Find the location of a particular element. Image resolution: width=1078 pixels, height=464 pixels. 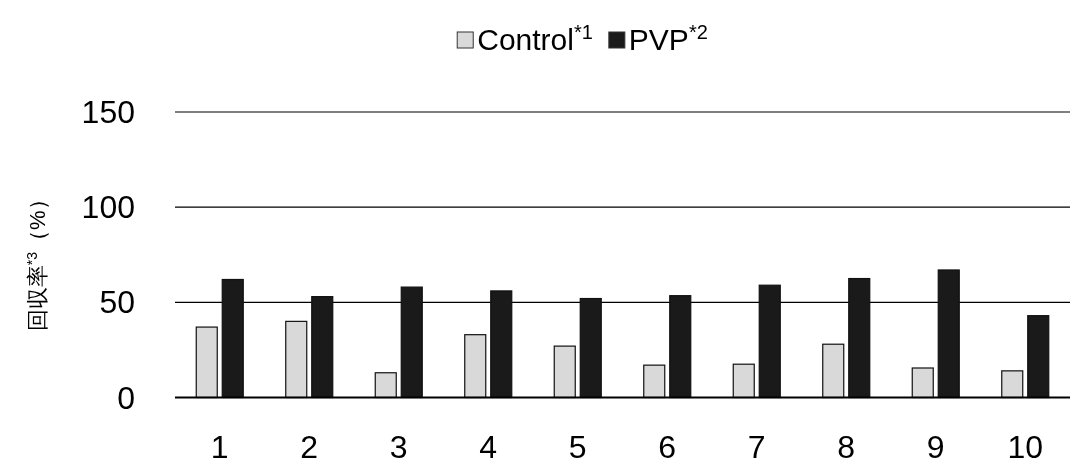

y-tick-label: 150 is located at coordinates (108, 112).